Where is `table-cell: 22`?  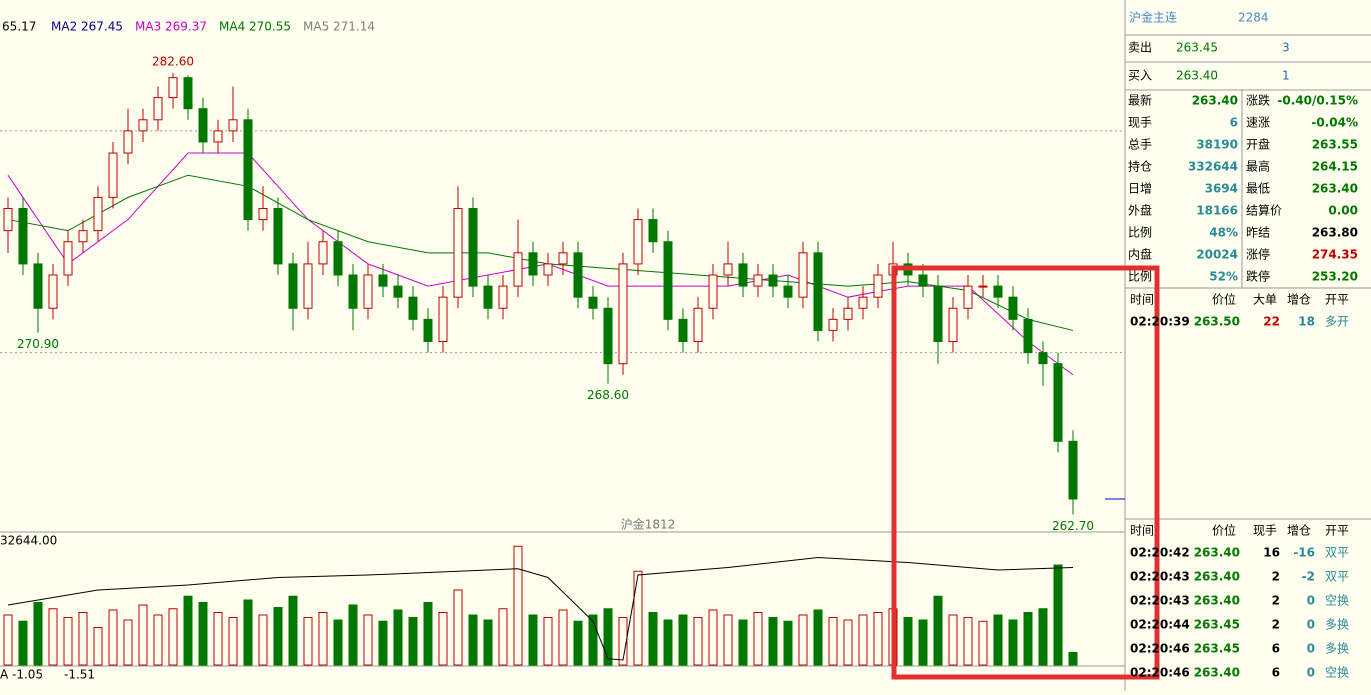
table-cell: 22 is located at coordinates (1271, 322).